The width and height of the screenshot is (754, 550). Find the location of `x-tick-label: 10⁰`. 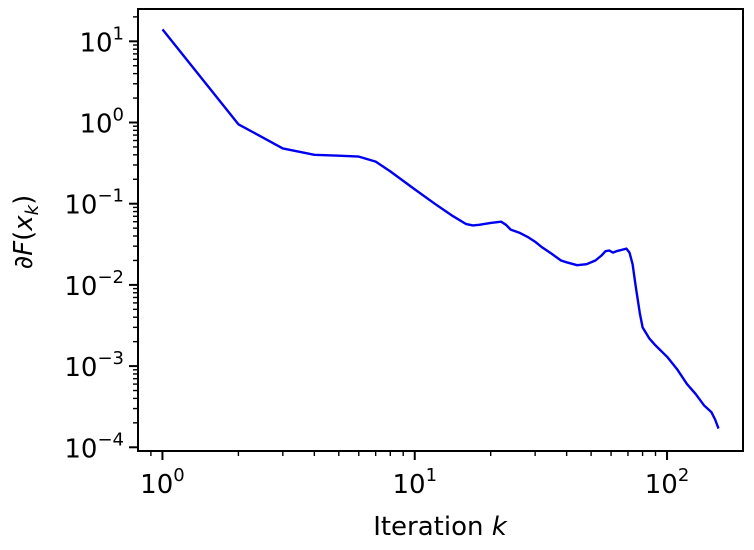

x-tick-label: 10⁰ is located at coordinates (162, 482).